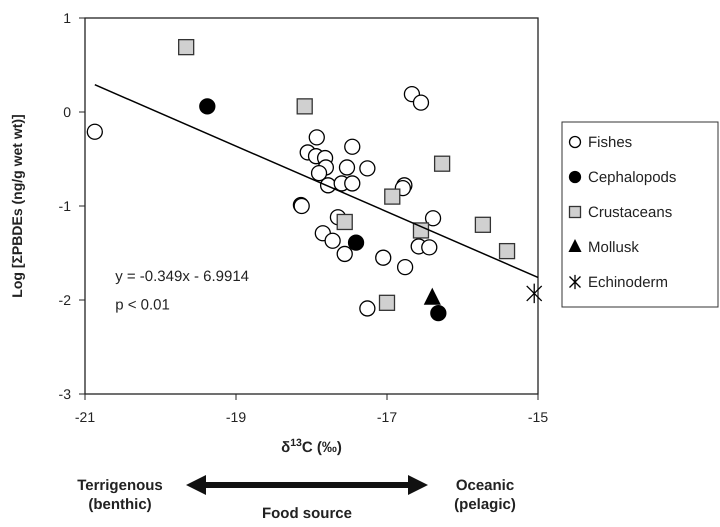  Describe the element at coordinates (632, 177) in the screenshot. I see `legend-label: Cephalopods` at that location.